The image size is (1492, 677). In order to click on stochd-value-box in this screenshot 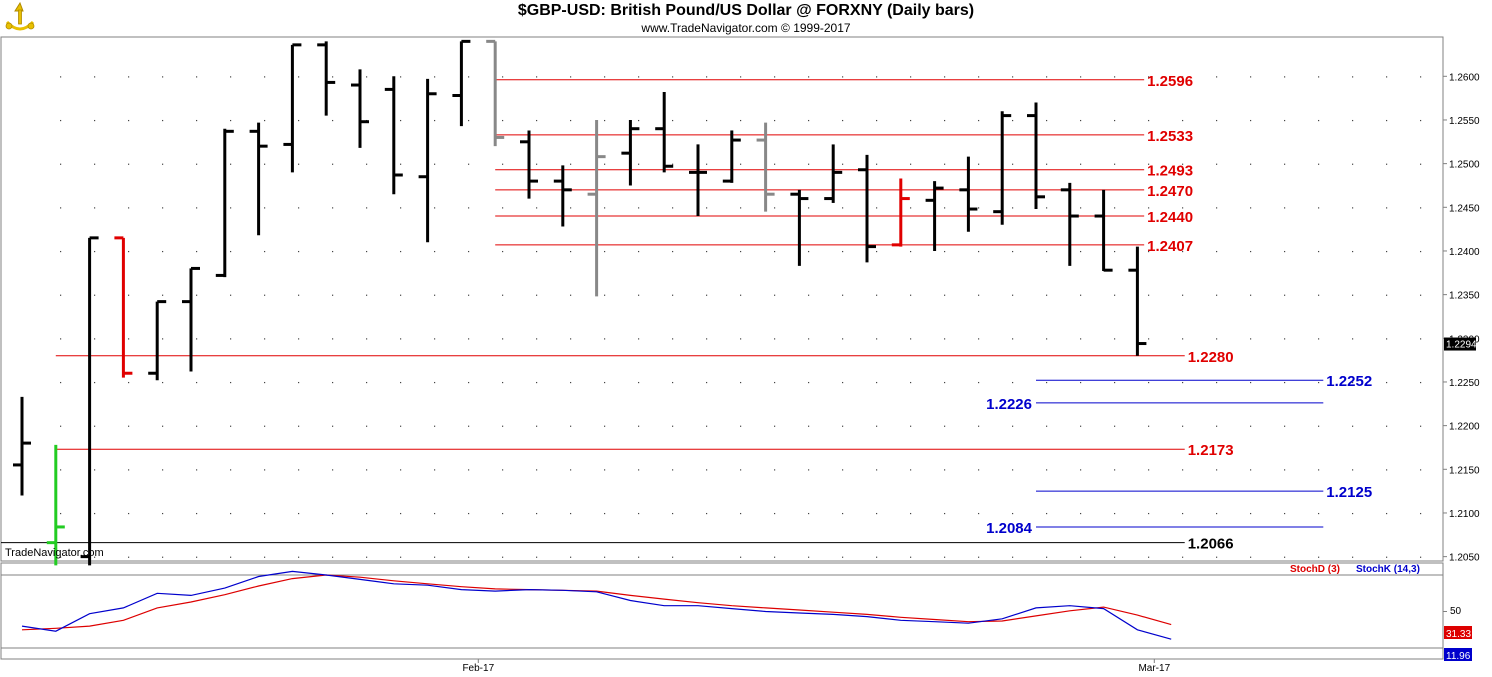, I will do `click(1458, 632)`.